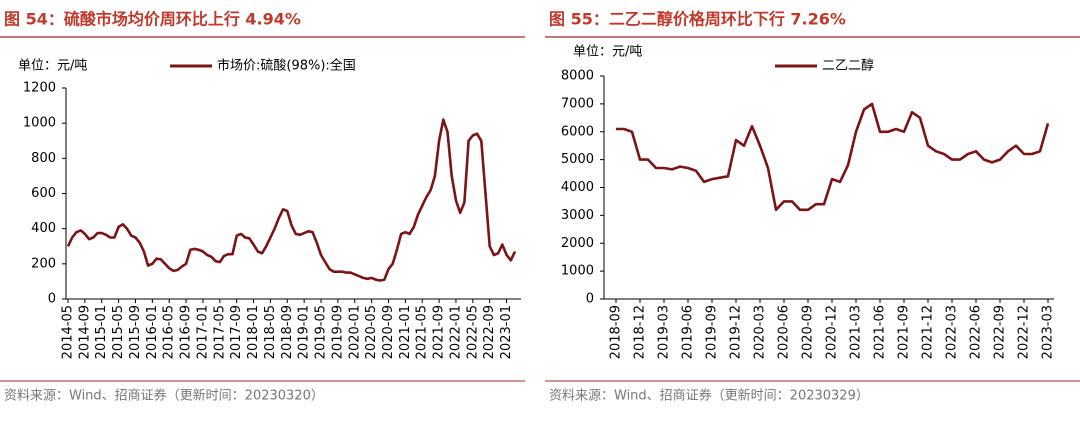 The height and width of the screenshot is (425, 1080). Describe the element at coordinates (472, 332) in the screenshot. I see `x-tick-label: 2022-05` at that location.